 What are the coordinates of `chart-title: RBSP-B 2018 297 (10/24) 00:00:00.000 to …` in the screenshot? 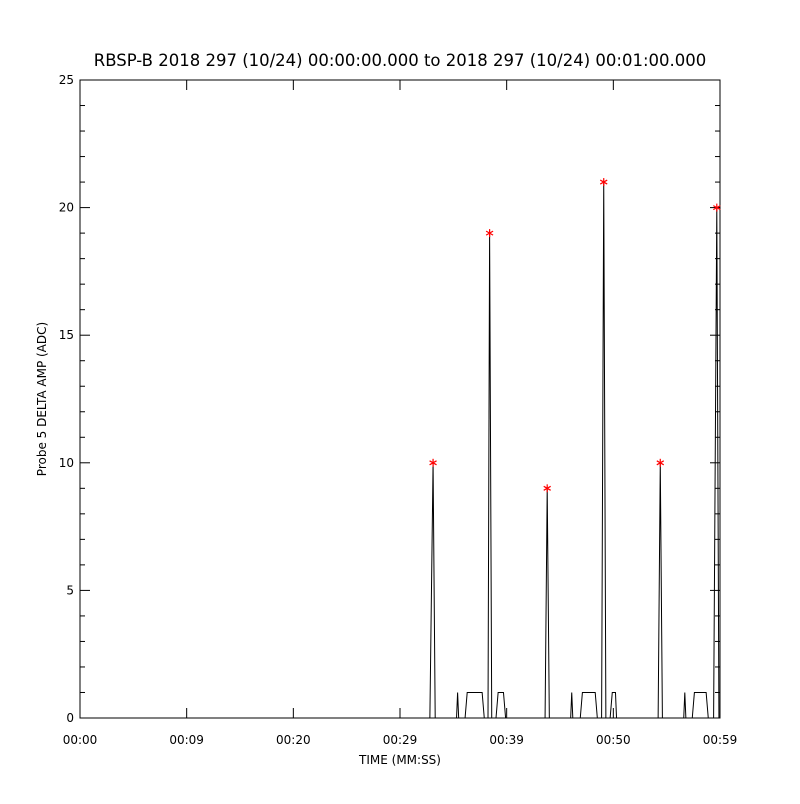 It's located at (400, 60).